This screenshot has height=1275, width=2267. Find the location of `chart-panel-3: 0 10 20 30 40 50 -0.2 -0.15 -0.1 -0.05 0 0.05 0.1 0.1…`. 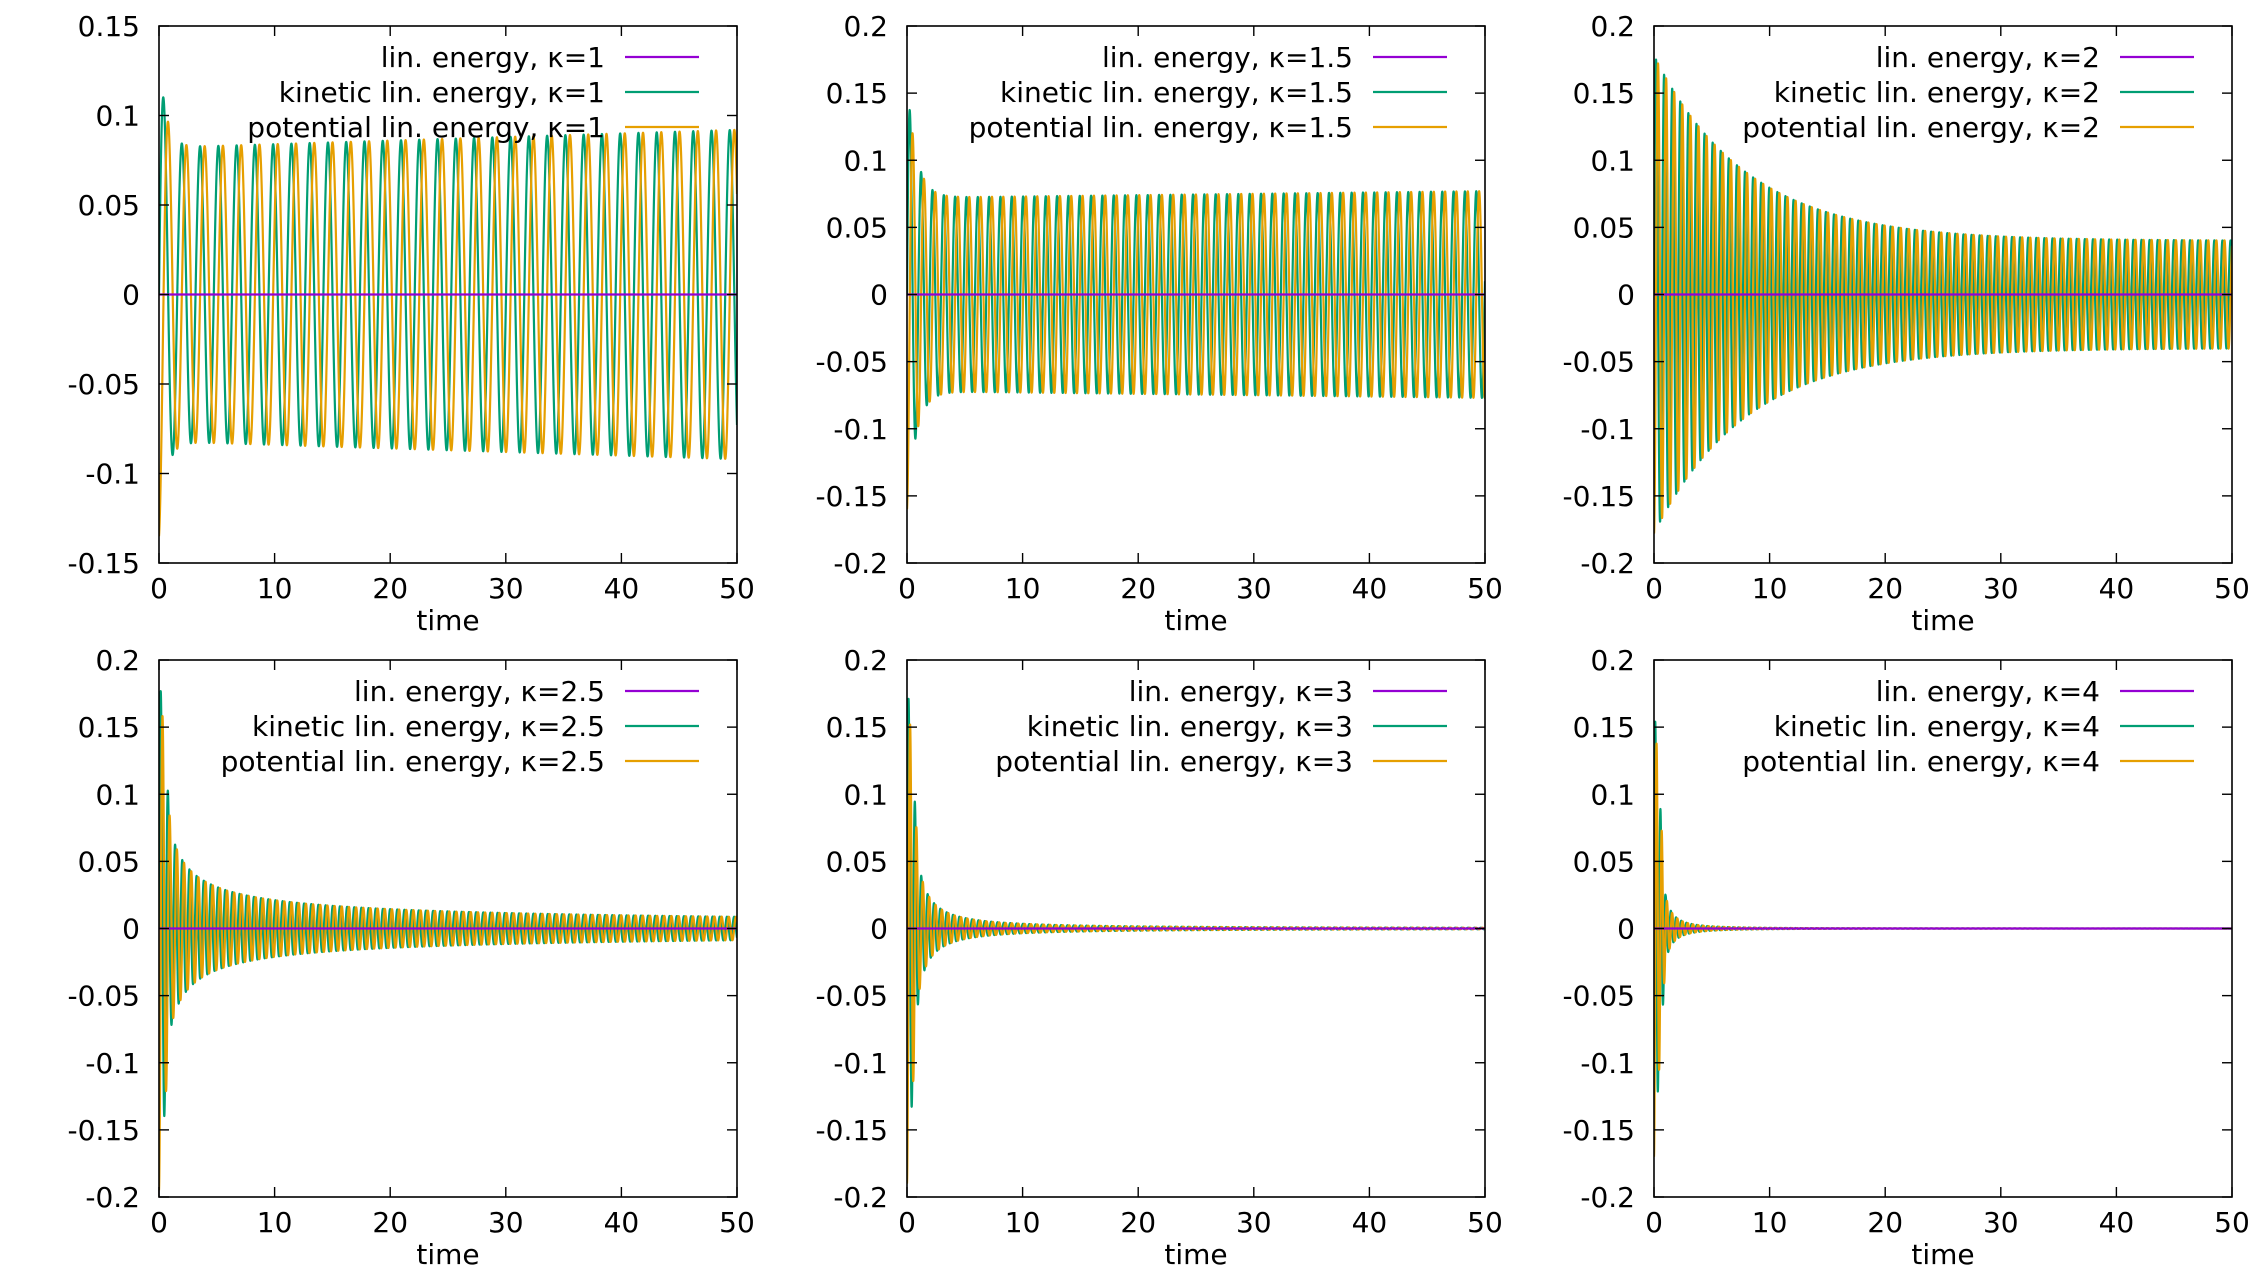

chart-panel-3: 0 10 20 30 40 50 -0.2 -0.15 -0.1 -0.05 0 0.05 0.1 0.1… is located at coordinates (1906, 323).